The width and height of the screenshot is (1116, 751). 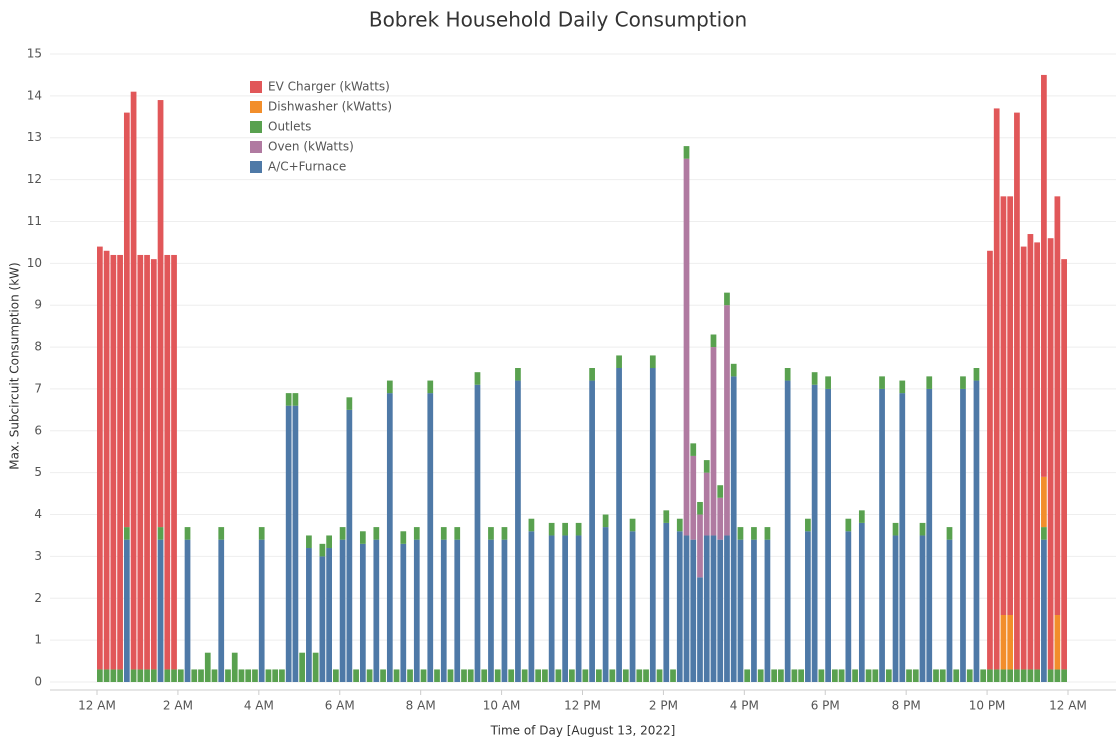 I want to click on y-tick-label: 11, so click(x=34, y=221).